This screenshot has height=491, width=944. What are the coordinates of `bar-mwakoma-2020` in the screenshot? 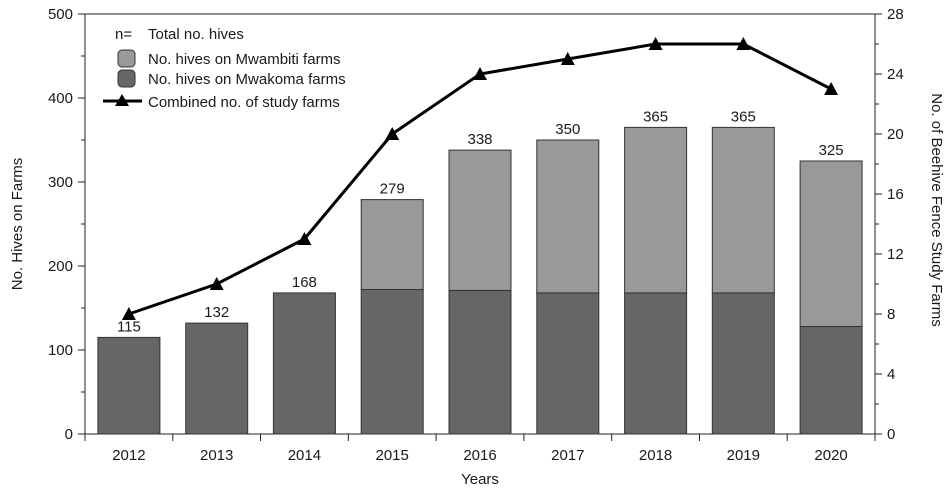 It's located at (831, 380).